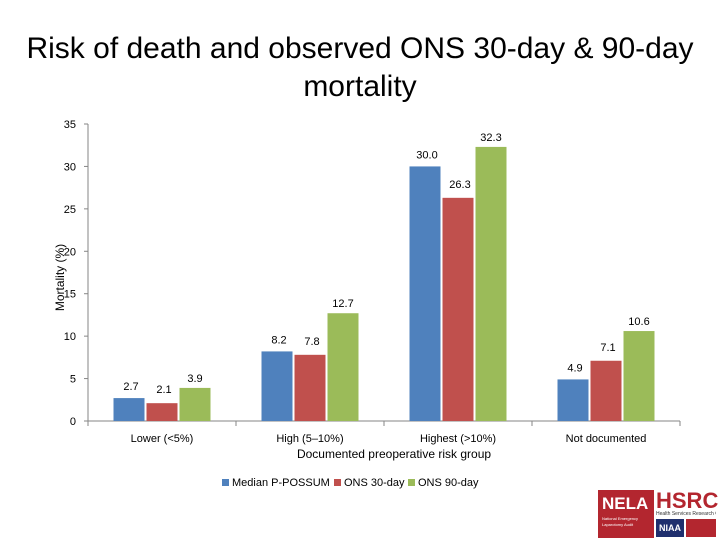 This screenshot has height=540, width=720. What do you see at coordinates (162, 439) in the screenshot?
I see `x-tick-label: Lower (<5%)` at bounding box center [162, 439].